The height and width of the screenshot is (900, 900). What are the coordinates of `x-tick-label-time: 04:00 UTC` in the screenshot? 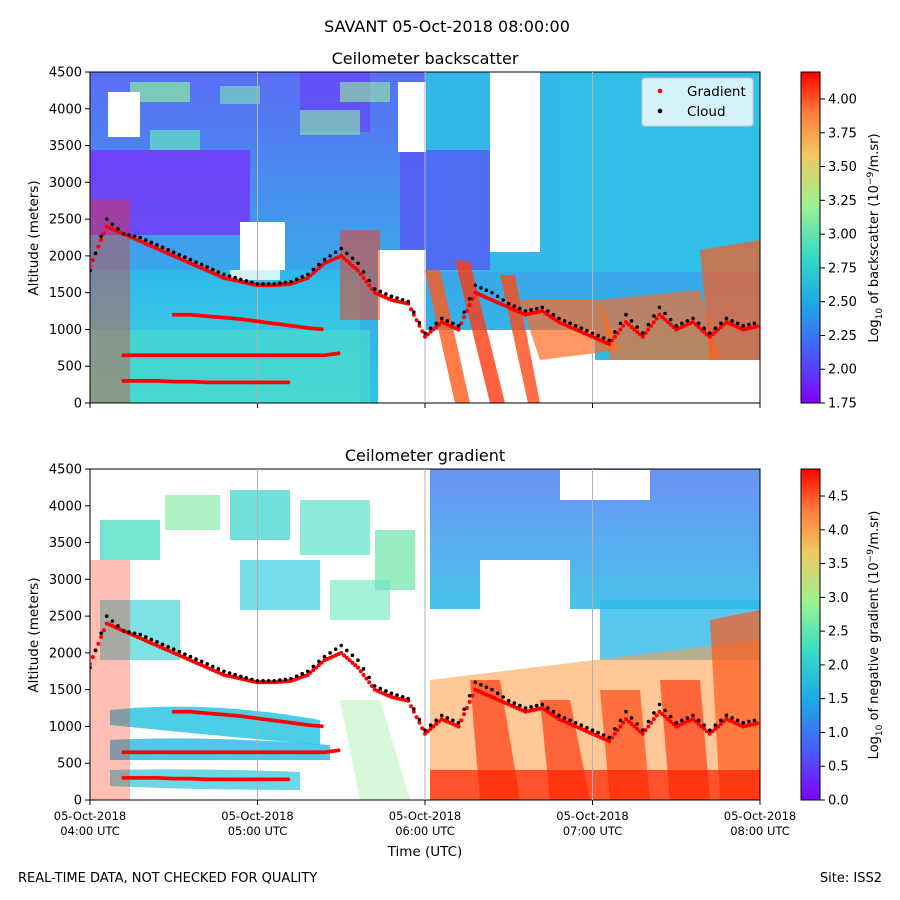 It's located at (90, 831).